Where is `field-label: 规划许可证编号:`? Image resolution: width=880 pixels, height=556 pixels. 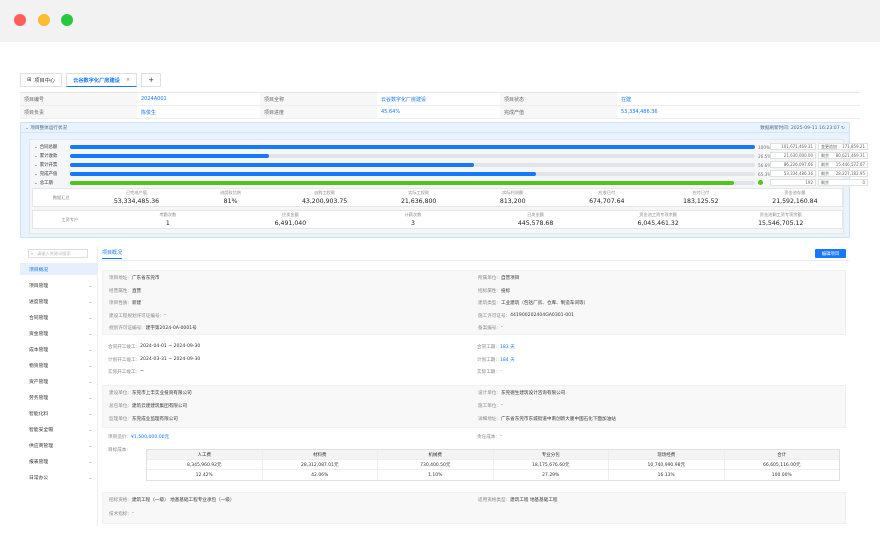 field-label: 规划许可证编号: is located at coordinates (126, 328).